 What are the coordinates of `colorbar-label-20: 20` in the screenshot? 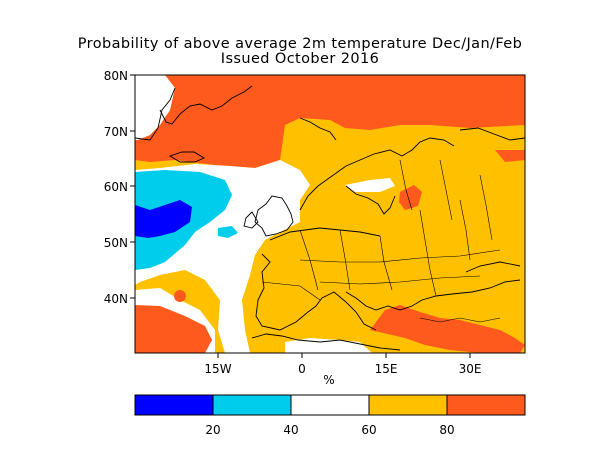 It's located at (213, 430).